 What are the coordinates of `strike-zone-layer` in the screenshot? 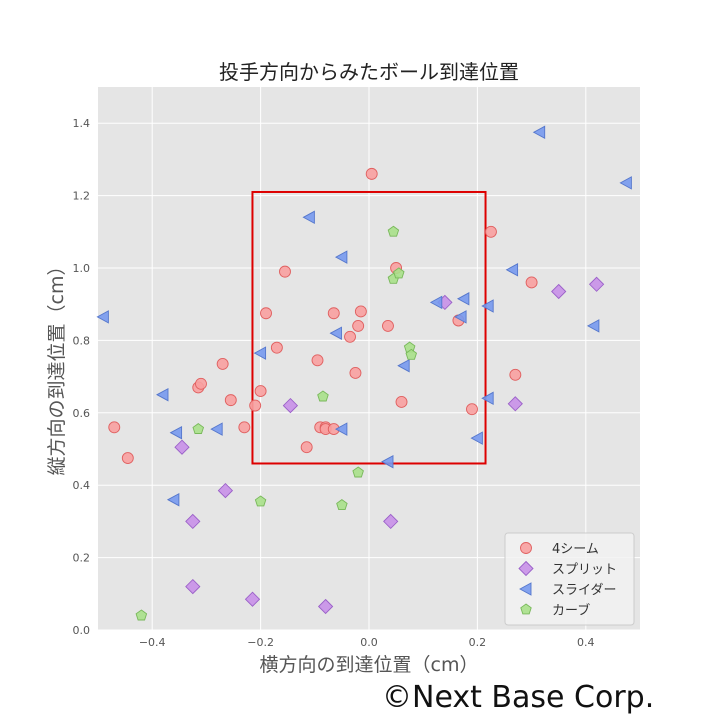 It's located at (369, 327).